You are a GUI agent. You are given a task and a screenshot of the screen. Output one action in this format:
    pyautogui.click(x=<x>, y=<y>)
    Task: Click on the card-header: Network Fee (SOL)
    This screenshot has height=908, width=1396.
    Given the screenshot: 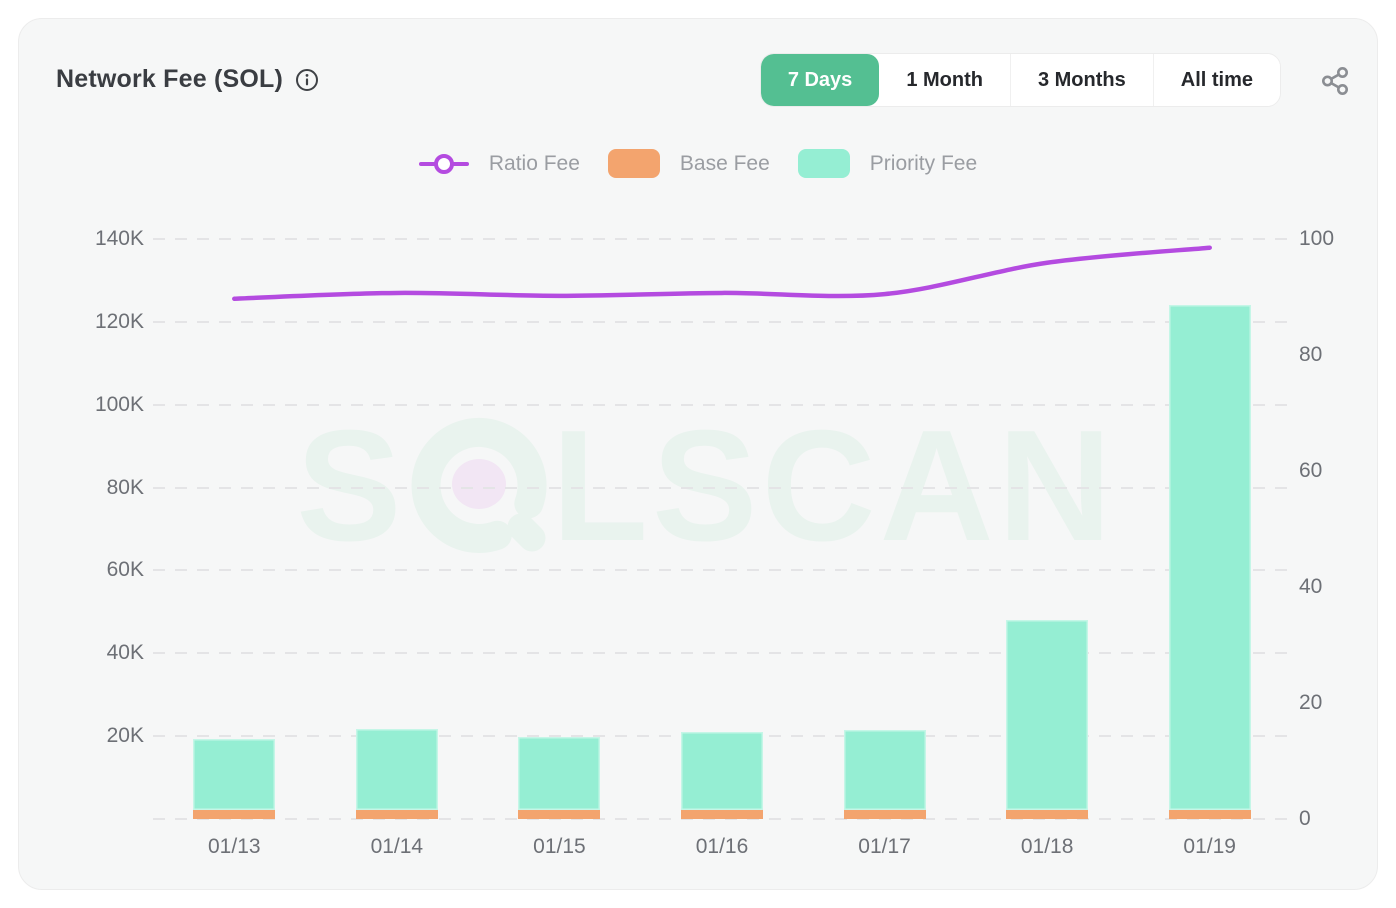 What is the action you would take?
    pyautogui.click(x=187, y=79)
    